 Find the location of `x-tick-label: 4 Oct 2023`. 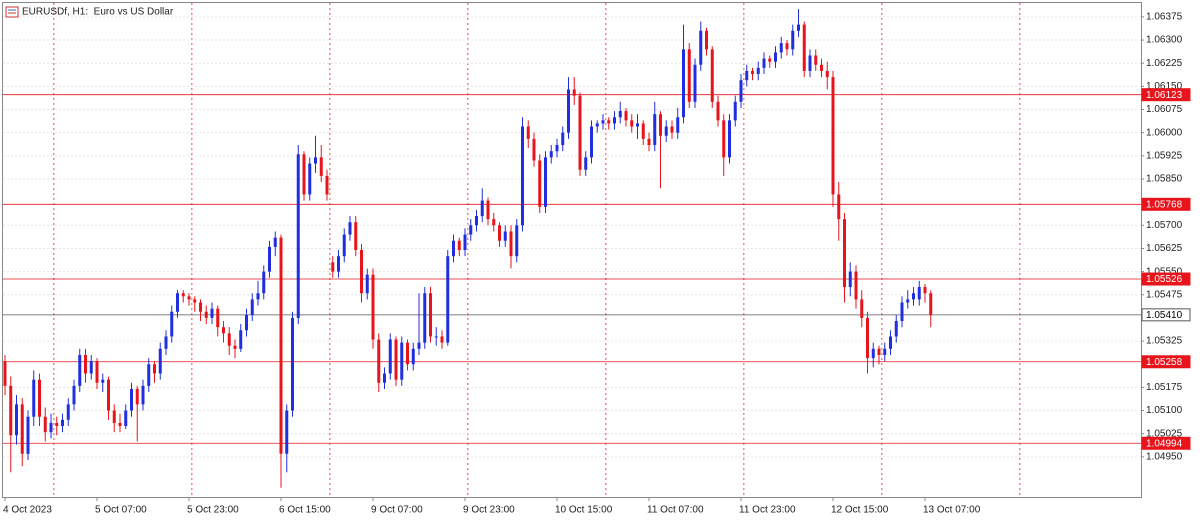

x-tick-label: 4 Oct 2023 is located at coordinates (27, 510).